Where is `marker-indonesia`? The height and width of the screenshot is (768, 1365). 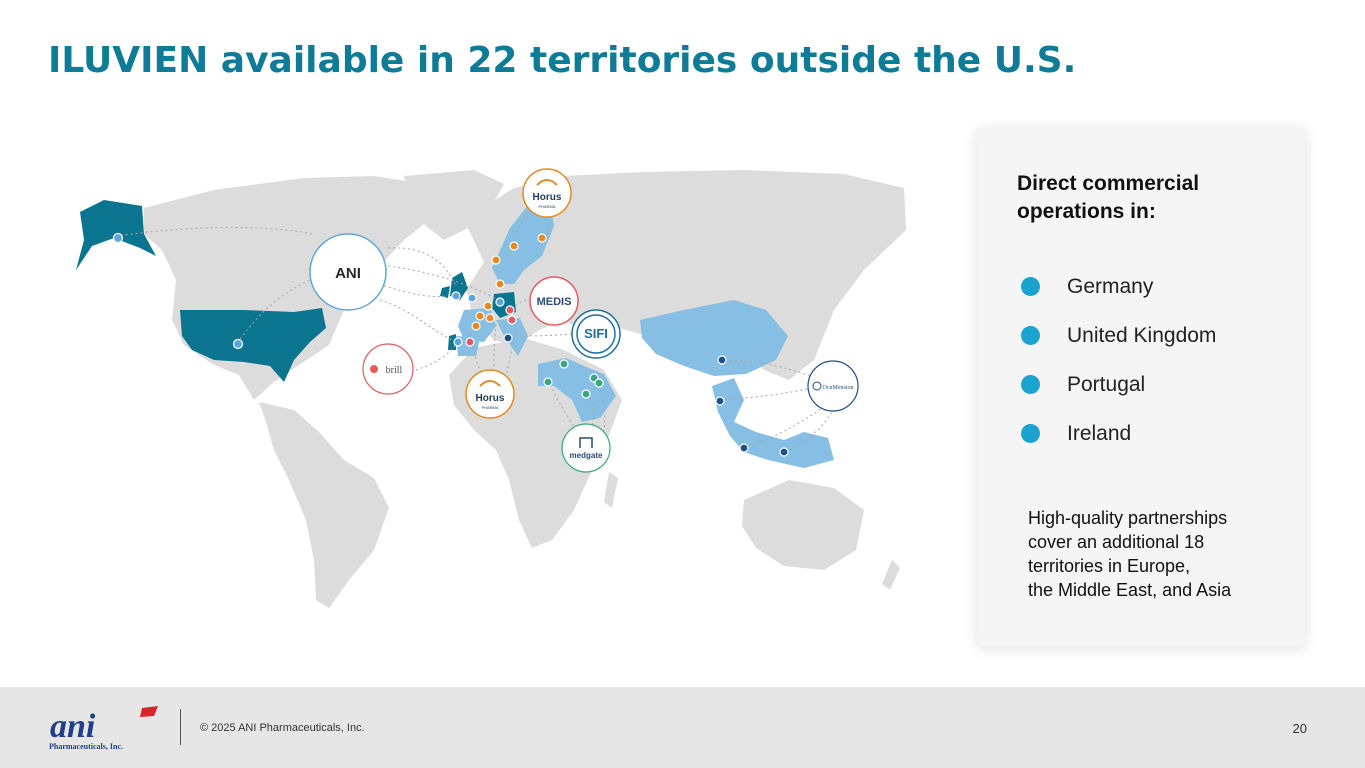 marker-indonesia is located at coordinates (744, 448).